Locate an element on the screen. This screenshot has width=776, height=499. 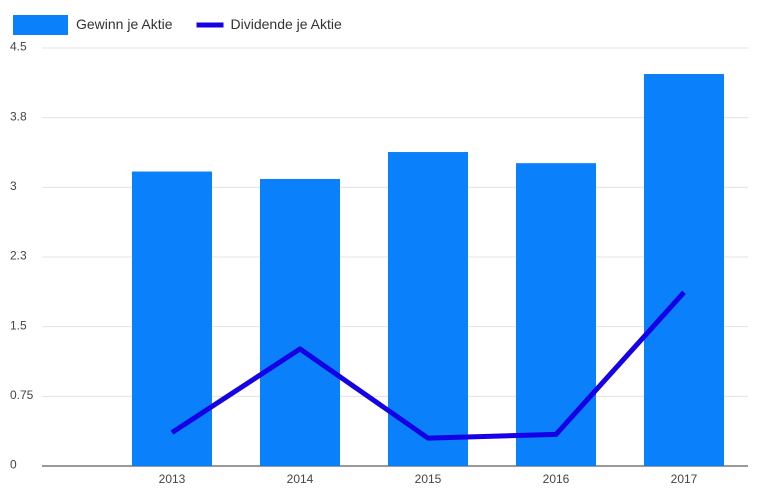
legend-label: Dividende je Aktie is located at coordinates (287, 24).